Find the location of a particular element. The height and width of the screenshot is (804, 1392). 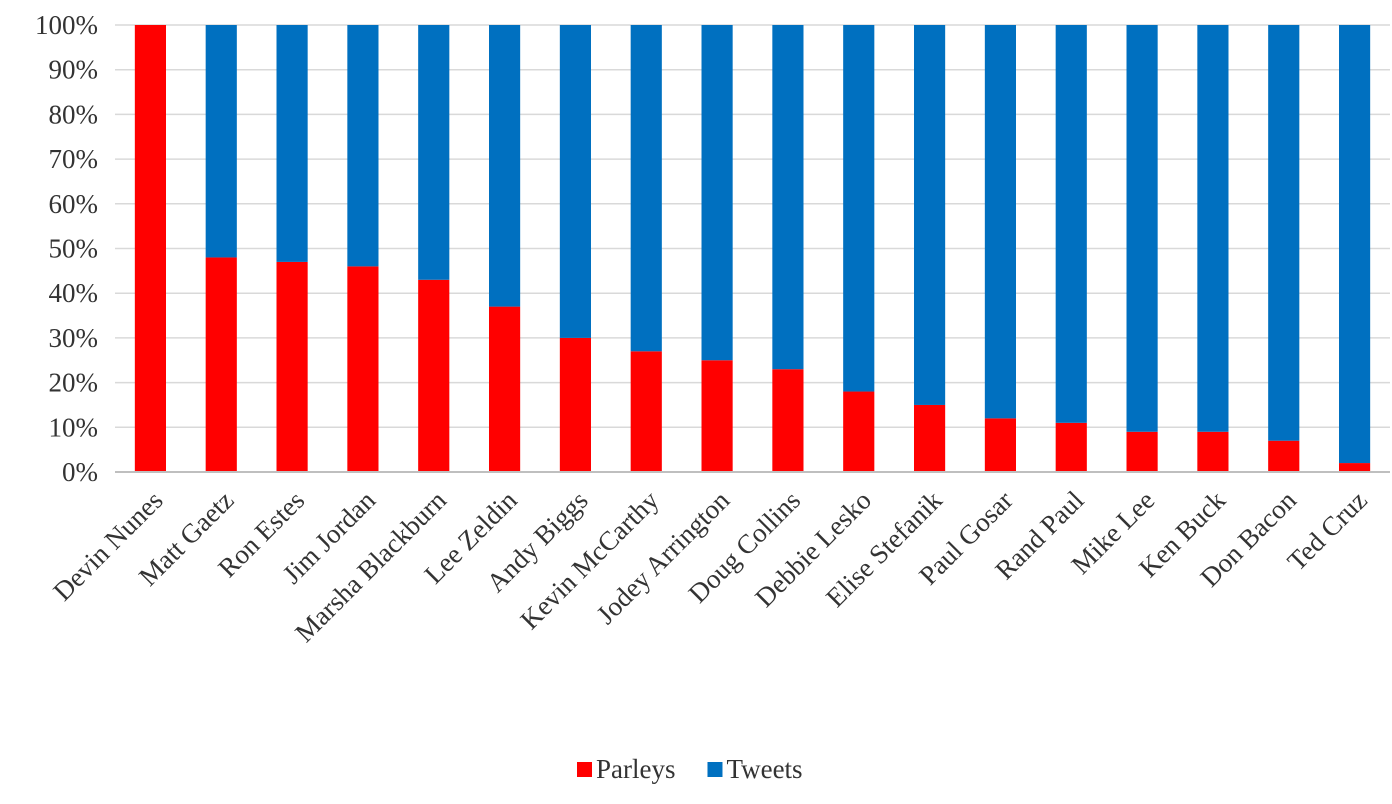

y-tick-label: 0% is located at coordinates (80, 472).